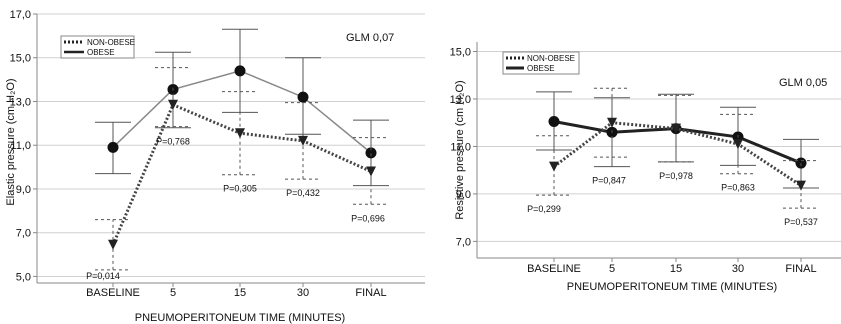  What do you see at coordinates (23, 234) in the screenshot?
I see `elastic-y-tick-label: 7,0` at bounding box center [23, 234].